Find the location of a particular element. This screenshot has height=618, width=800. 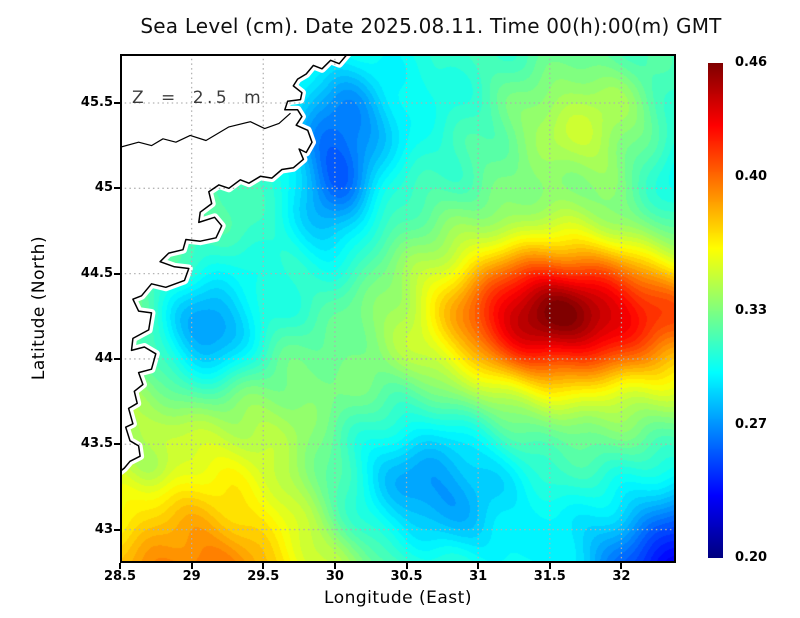

x-tick-label: 29.5 is located at coordinates (263, 576).